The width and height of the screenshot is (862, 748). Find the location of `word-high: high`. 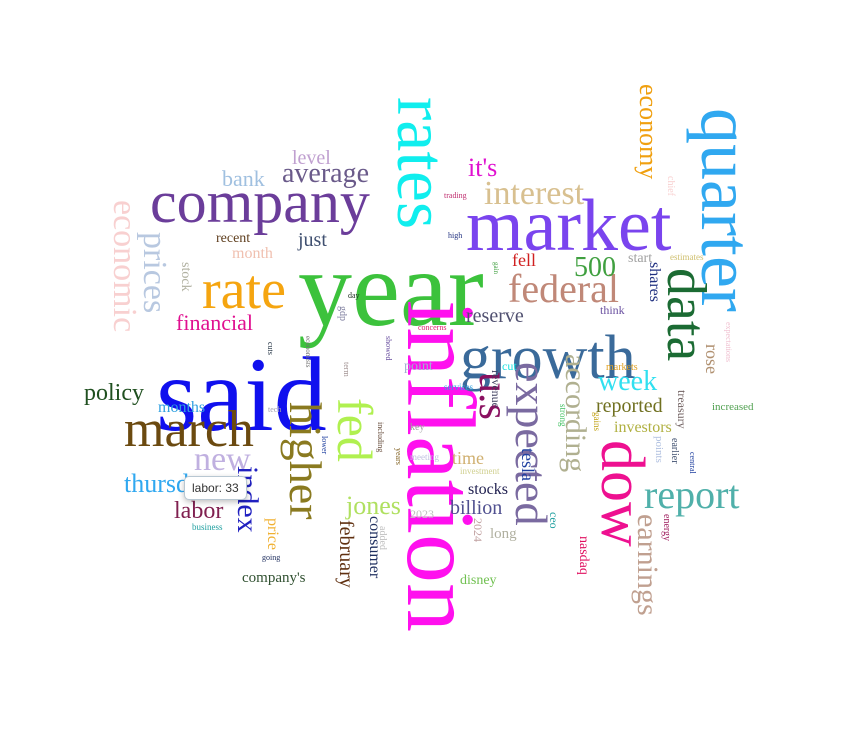

word-high: high is located at coordinates (455, 235).